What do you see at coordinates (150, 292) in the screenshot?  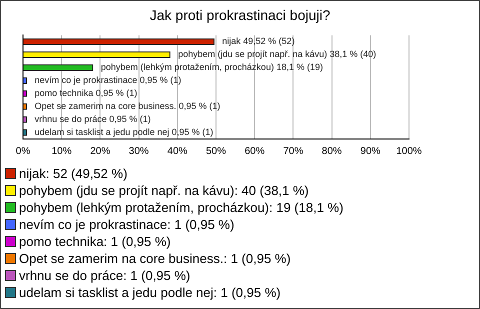 I see `legend-label: udelam si tasklist a jedu podle nej: 1 (0,95 %)` at bounding box center [150, 292].